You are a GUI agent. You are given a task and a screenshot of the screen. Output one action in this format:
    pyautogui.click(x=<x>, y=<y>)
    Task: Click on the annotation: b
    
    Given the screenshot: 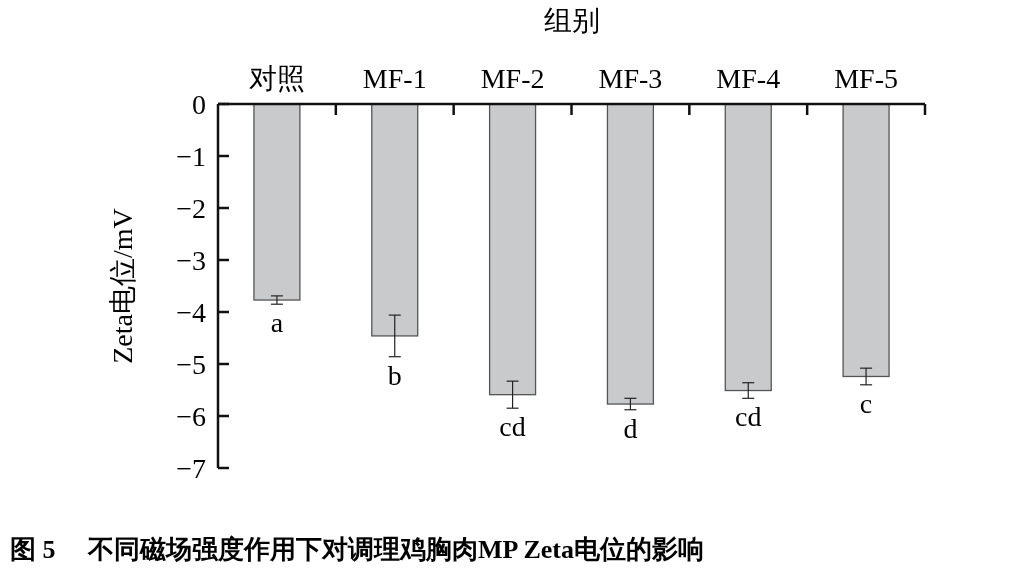 What is the action you would take?
    pyautogui.click(x=394, y=375)
    